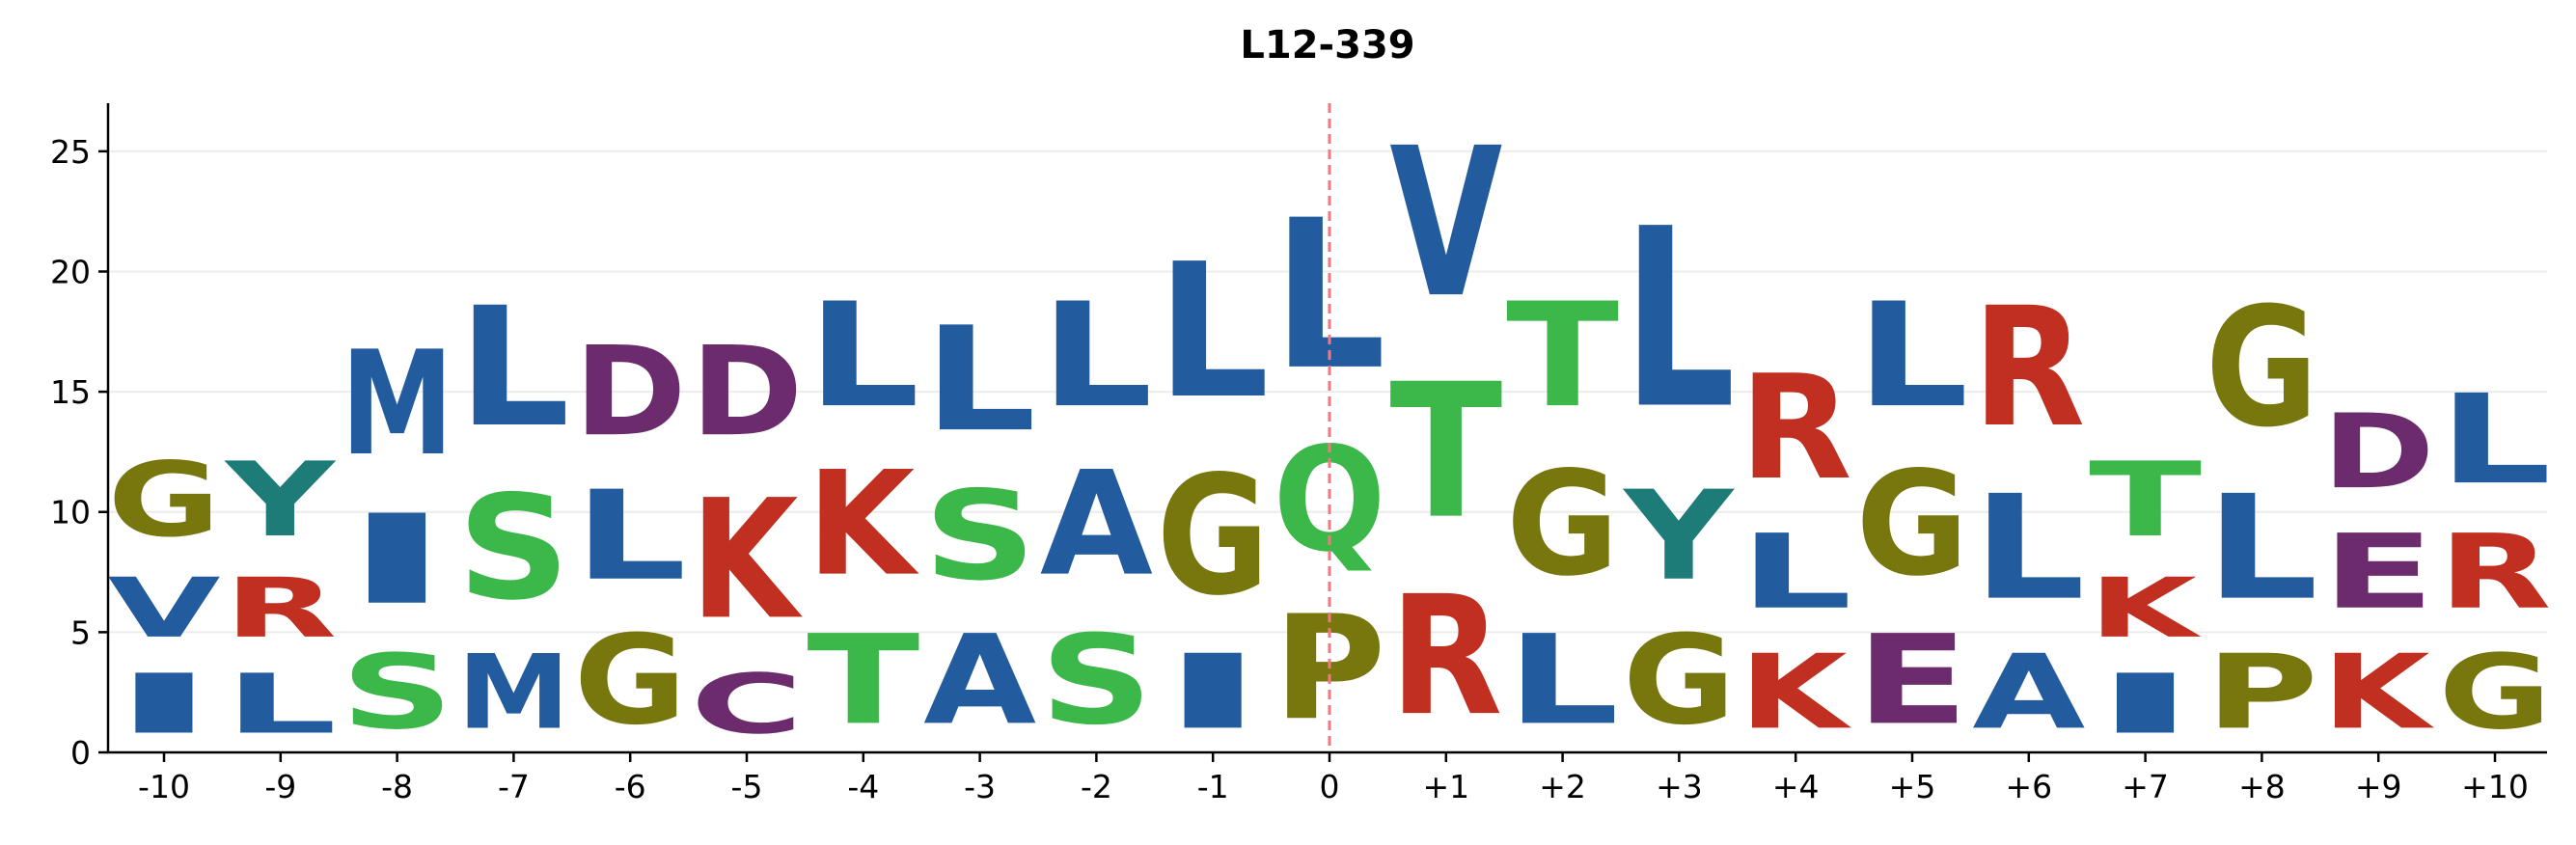  I want to click on logo-letter-C: C, so click(747, 704).